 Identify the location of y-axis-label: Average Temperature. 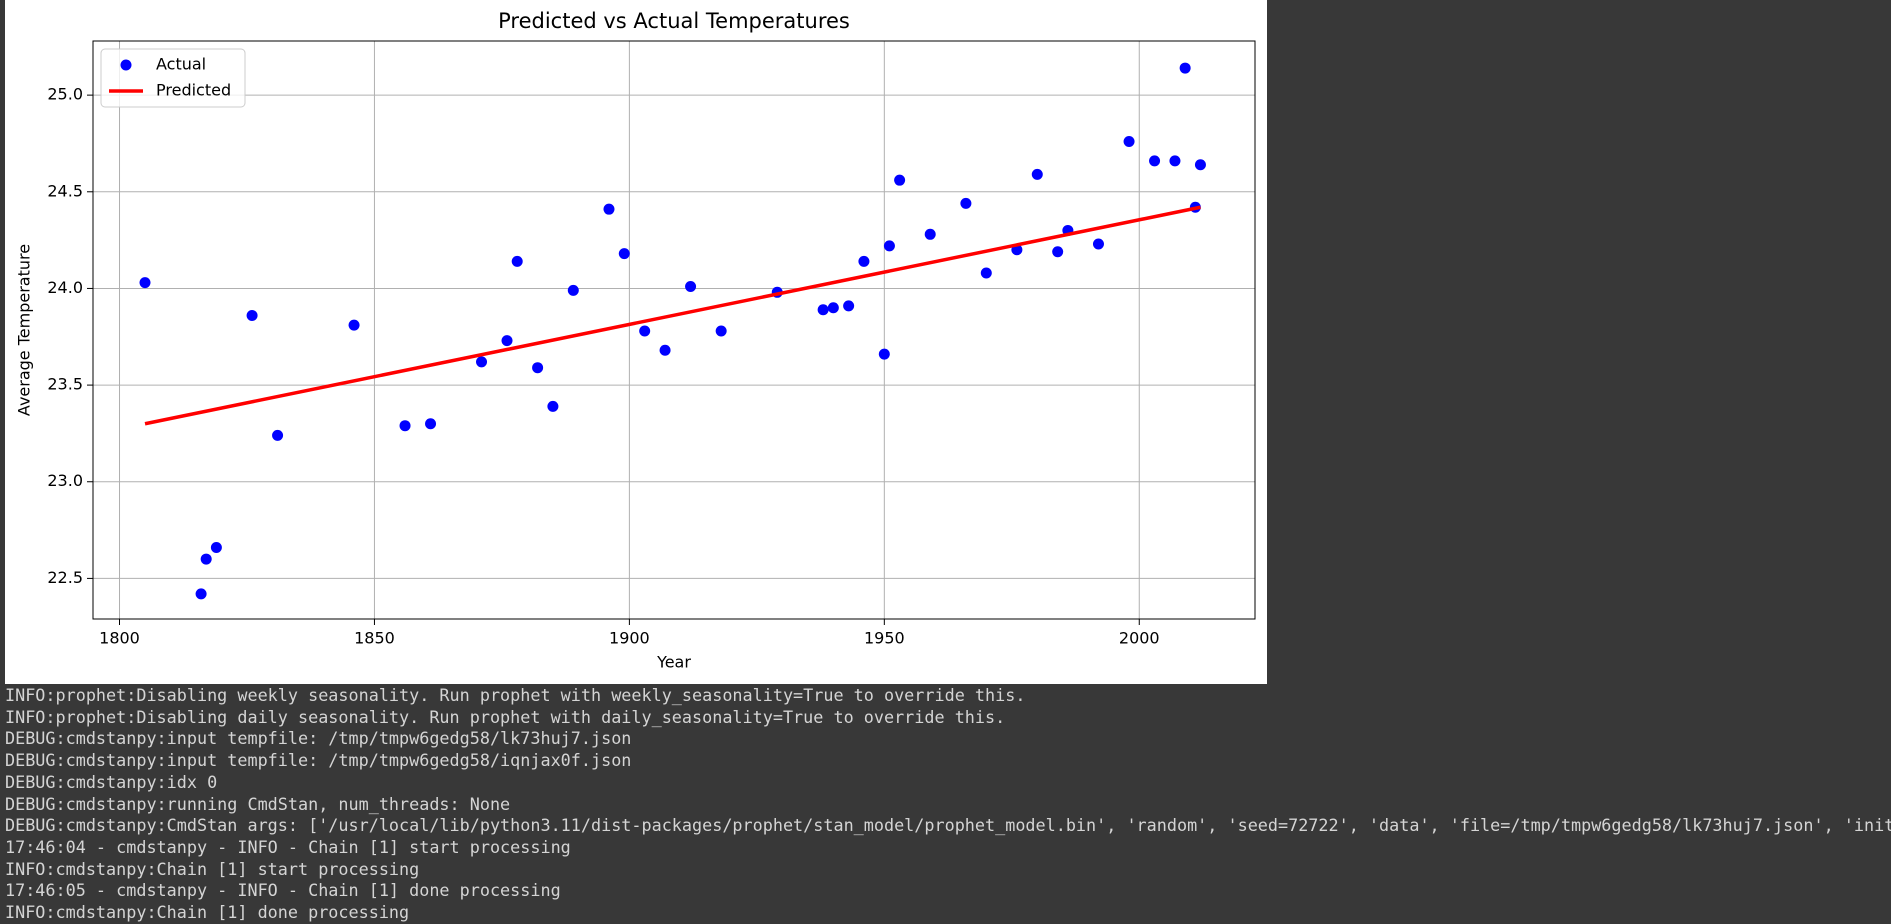
(24, 330).